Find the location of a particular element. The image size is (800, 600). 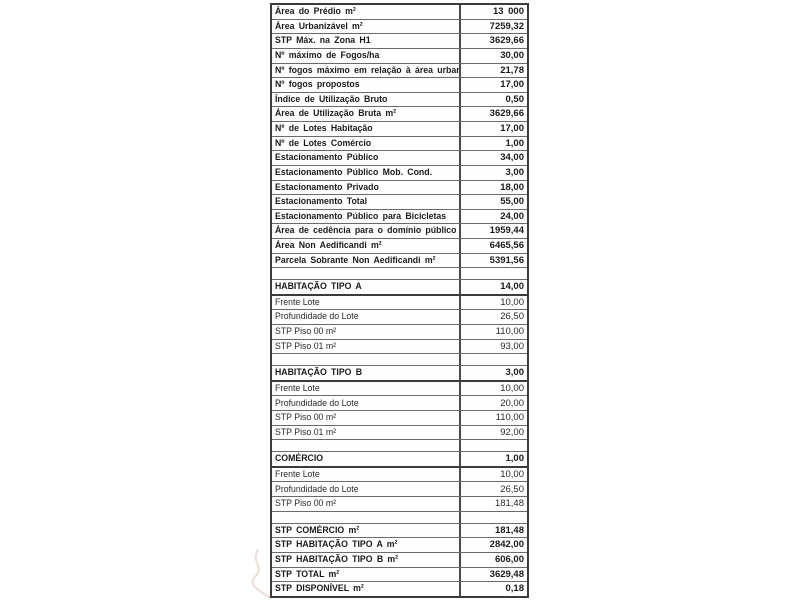

row-label: Parcela Sobrante Non Aedificandi m² is located at coordinates (355, 260).